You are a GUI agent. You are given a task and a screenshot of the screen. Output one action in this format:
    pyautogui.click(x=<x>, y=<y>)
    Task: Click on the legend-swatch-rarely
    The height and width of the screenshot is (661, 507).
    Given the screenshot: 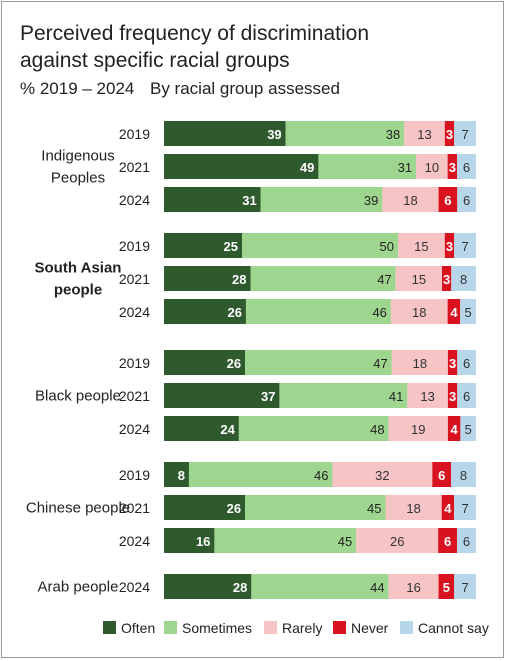 What is the action you would take?
    pyautogui.click(x=270, y=627)
    